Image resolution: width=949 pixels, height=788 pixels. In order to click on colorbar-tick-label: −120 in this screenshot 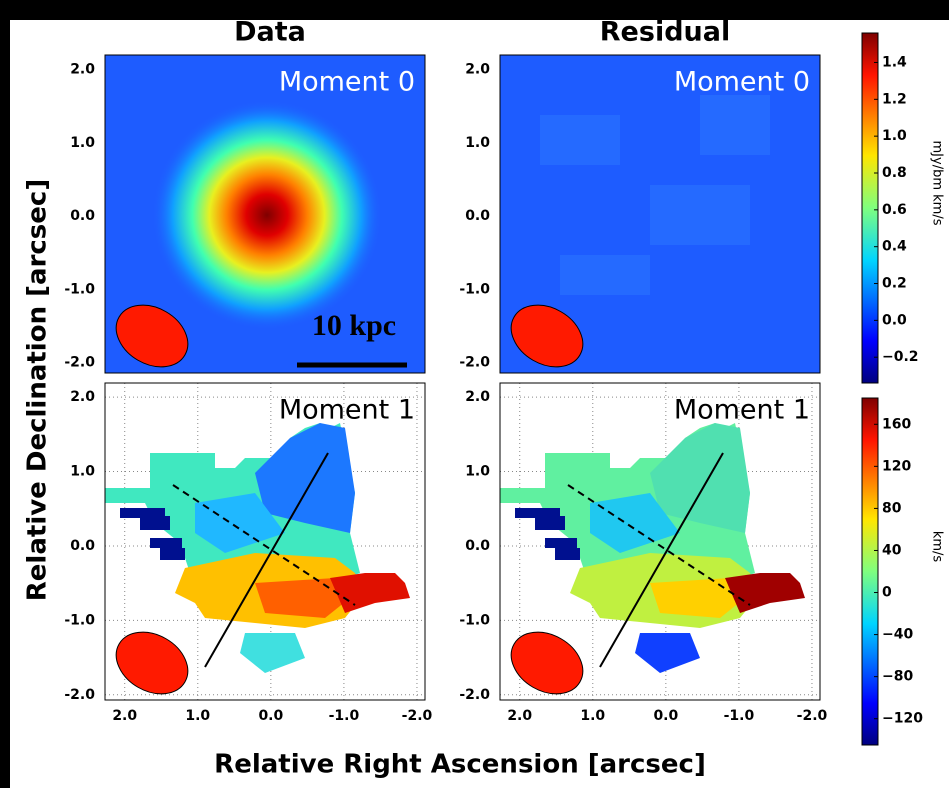, I will do `click(902, 719)`.